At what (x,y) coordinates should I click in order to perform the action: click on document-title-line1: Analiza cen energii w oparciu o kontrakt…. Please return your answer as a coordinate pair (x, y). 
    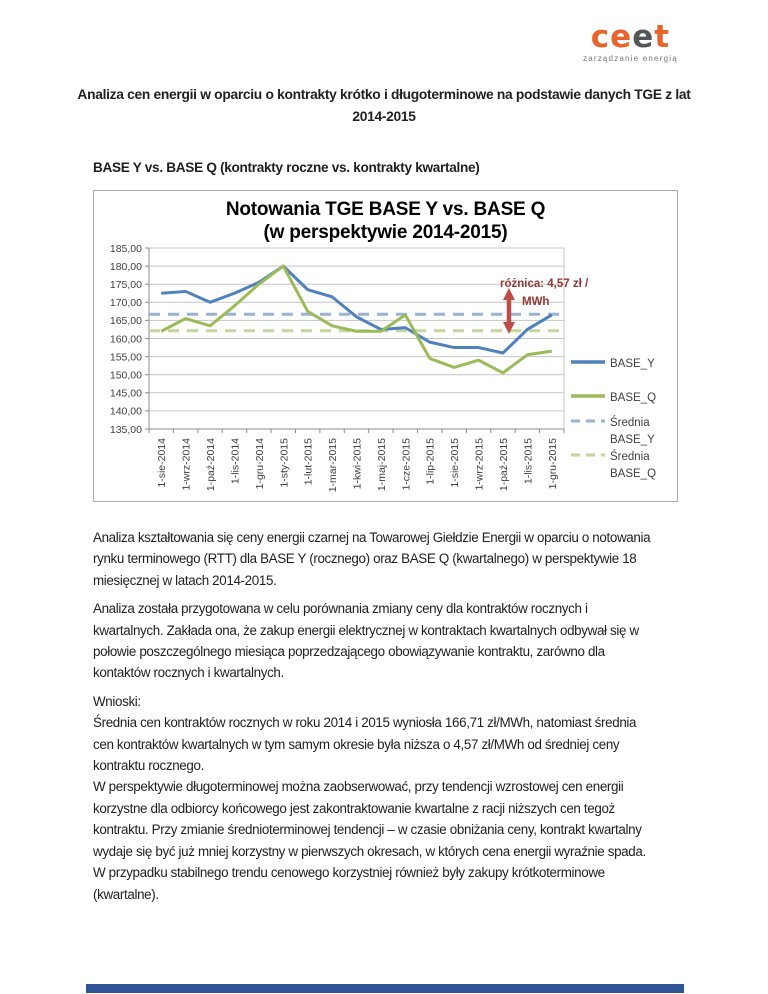
    Looking at the image, I should click on (384, 94).